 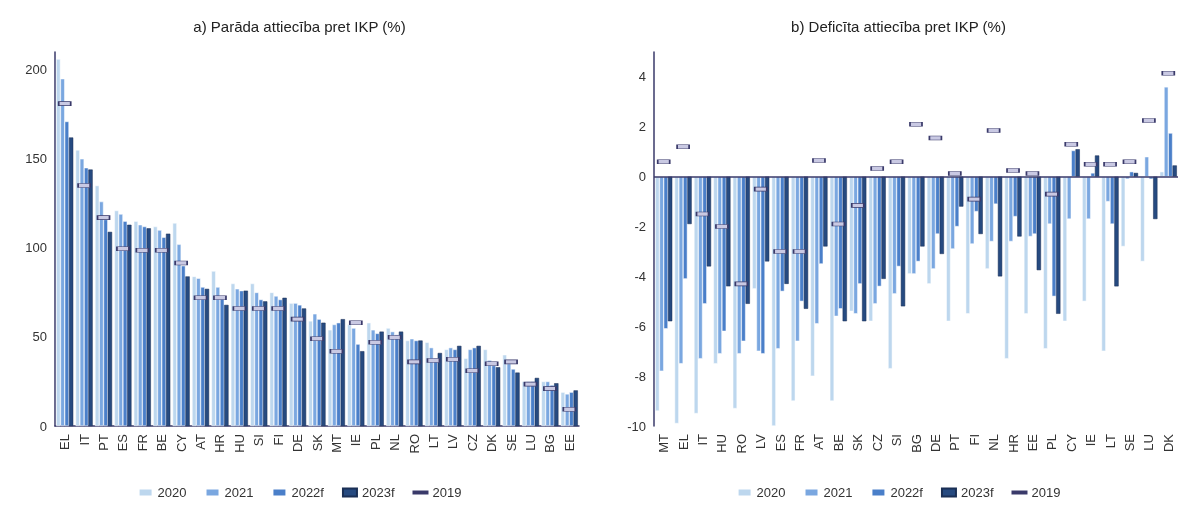 I want to click on x-tick-label: HU, so click(x=239, y=443).